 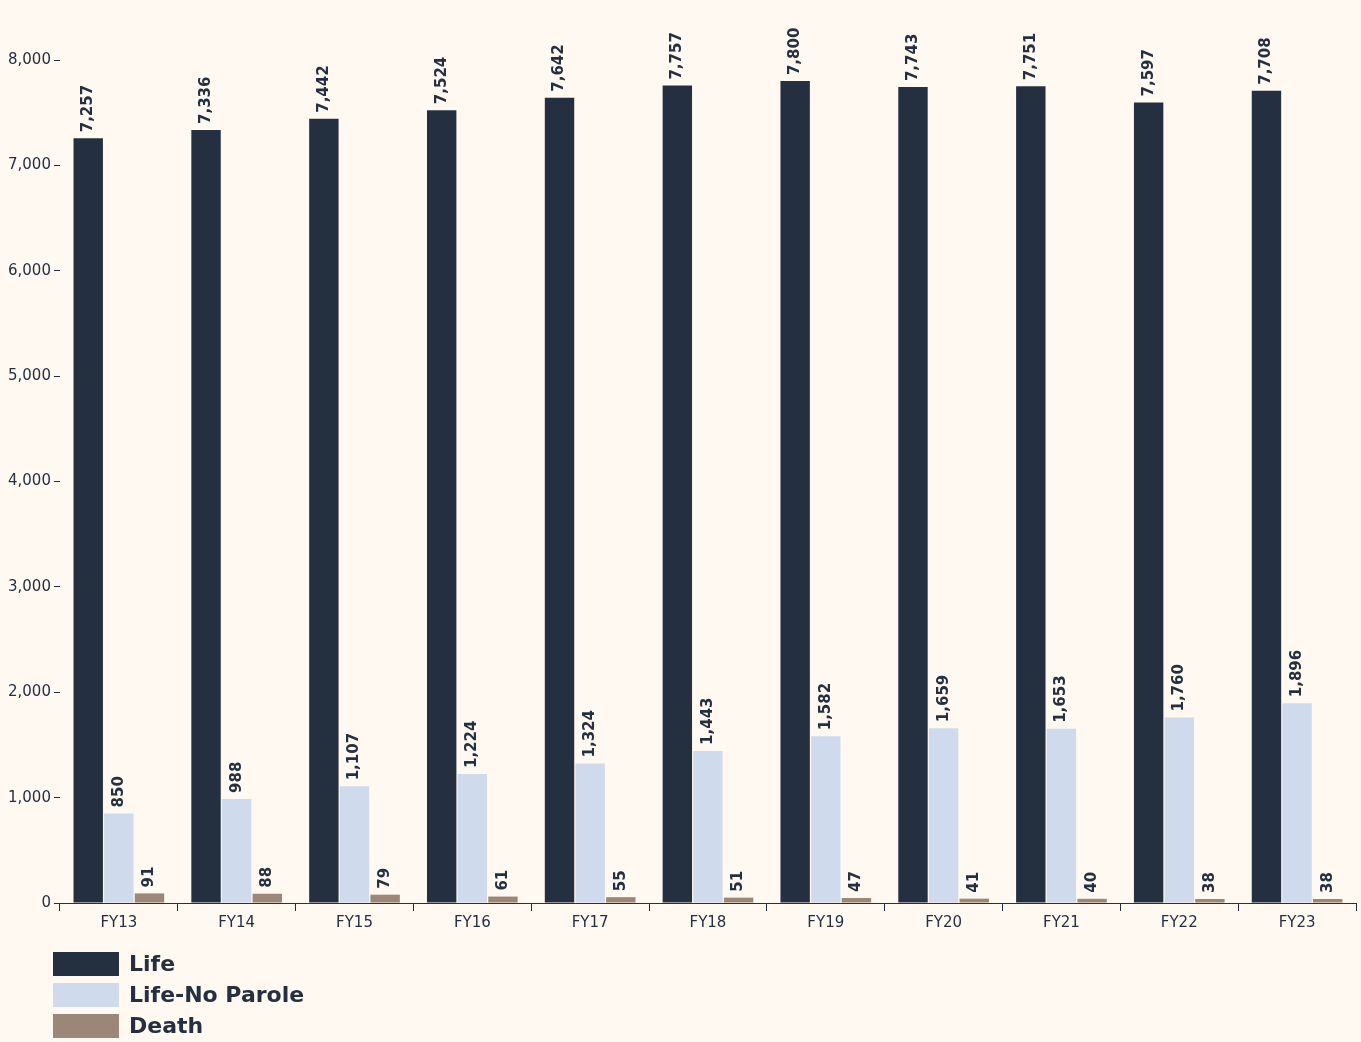 What do you see at coordinates (676, 56) in the screenshot?
I see `data-label: 7,757` at bounding box center [676, 56].